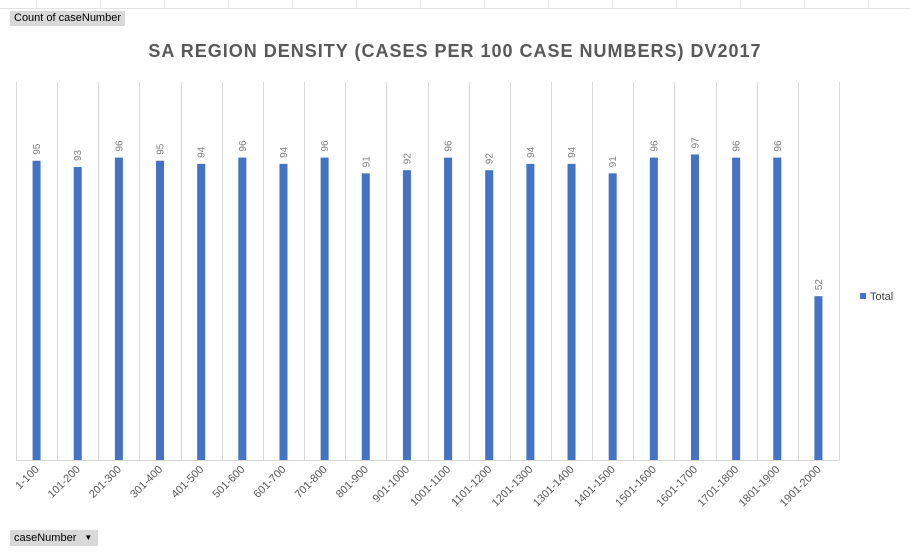 Image resolution: width=910 pixels, height=554 pixels. Describe the element at coordinates (45, 538) in the screenshot. I see `axis-field-label: caseNumber` at that location.